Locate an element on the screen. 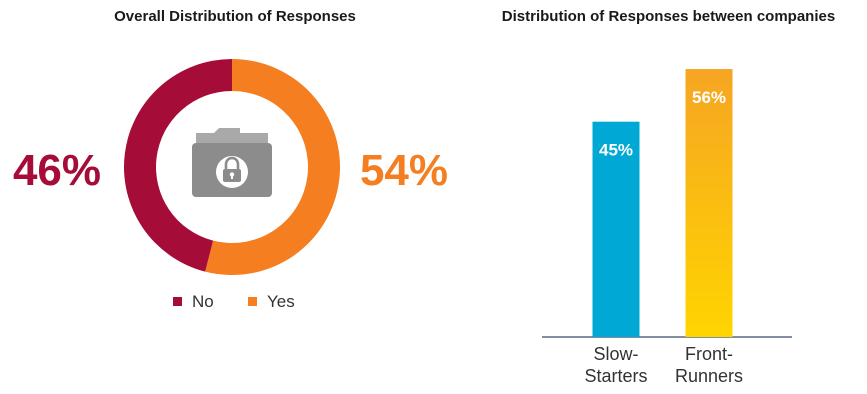 This screenshot has width=867, height=394. donut-label-yes: 54% is located at coordinates (404, 170).